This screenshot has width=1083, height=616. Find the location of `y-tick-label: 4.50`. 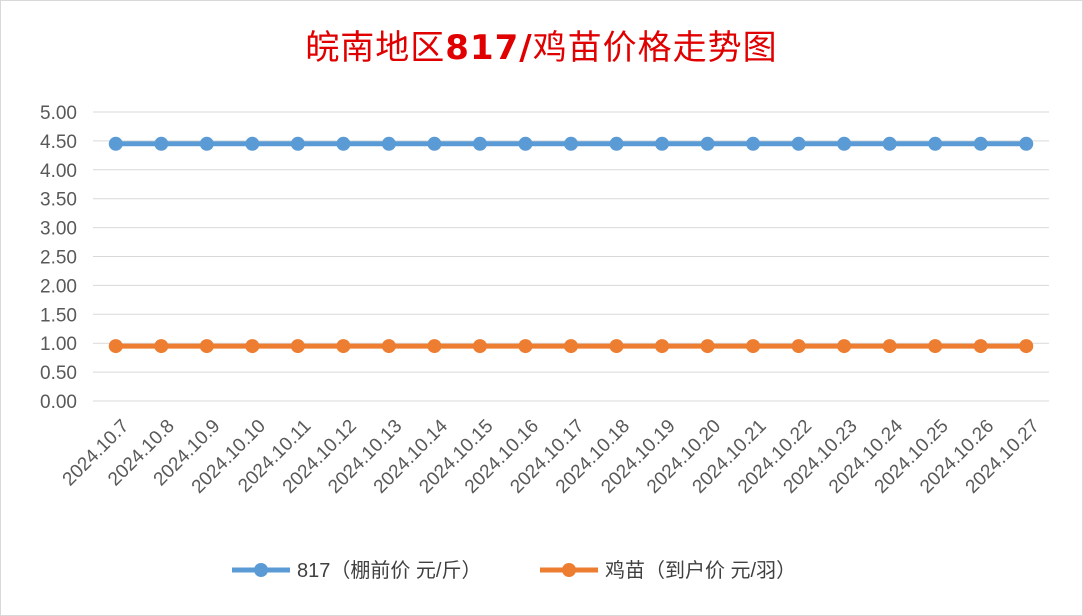

y-tick-label: 4.50 is located at coordinates (58, 142).